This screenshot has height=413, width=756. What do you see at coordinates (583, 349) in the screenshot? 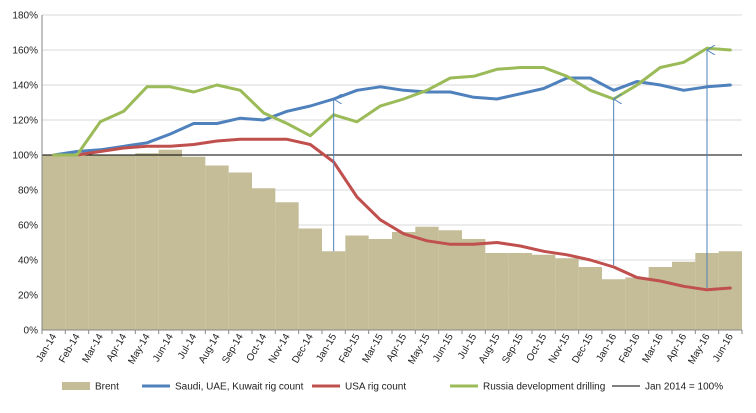
I see `x-tick-label: Dec-15` at bounding box center [583, 349].